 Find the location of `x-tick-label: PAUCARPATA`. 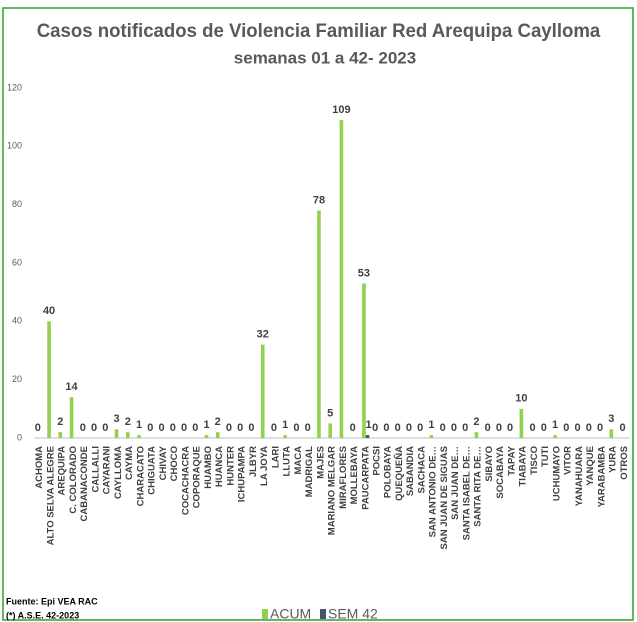

x-tick-label: PAUCARPATA is located at coordinates (365, 478).